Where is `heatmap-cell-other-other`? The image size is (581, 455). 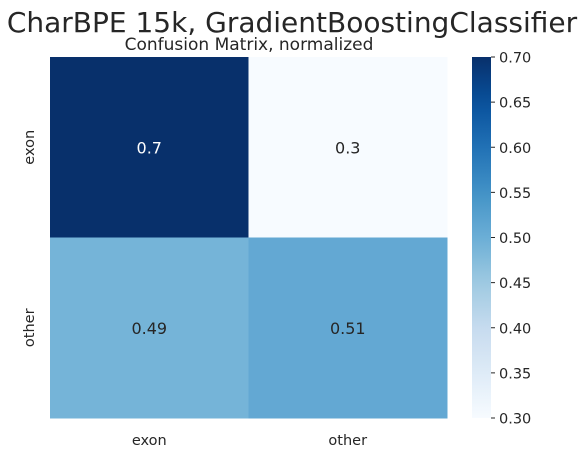
heatmap-cell-other-other is located at coordinates (348, 328).